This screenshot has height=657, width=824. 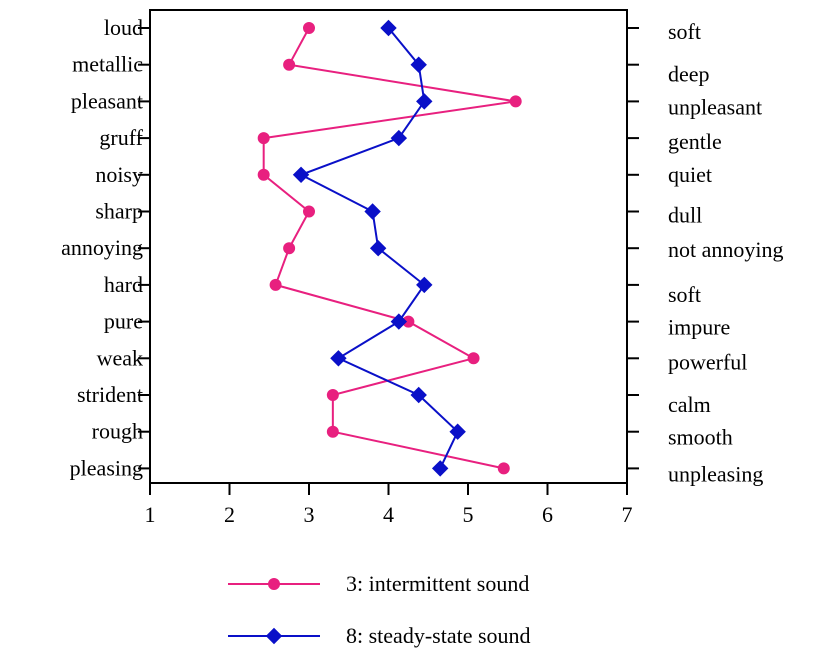 I want to click on left-label-sharp: sharp, so click(x=119, y=211).